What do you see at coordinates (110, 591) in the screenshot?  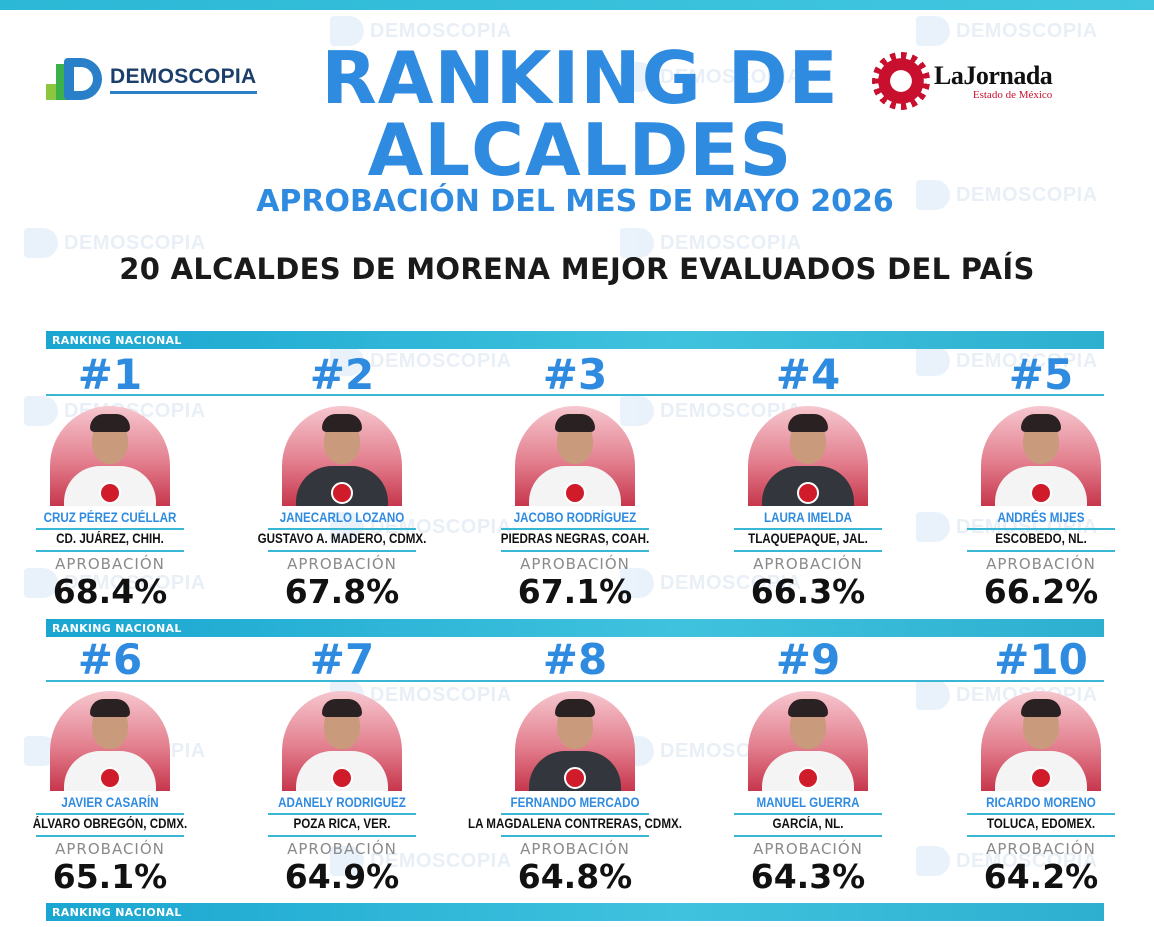 I see `approval-value: 68.4%` at bounding box center [110, 591].